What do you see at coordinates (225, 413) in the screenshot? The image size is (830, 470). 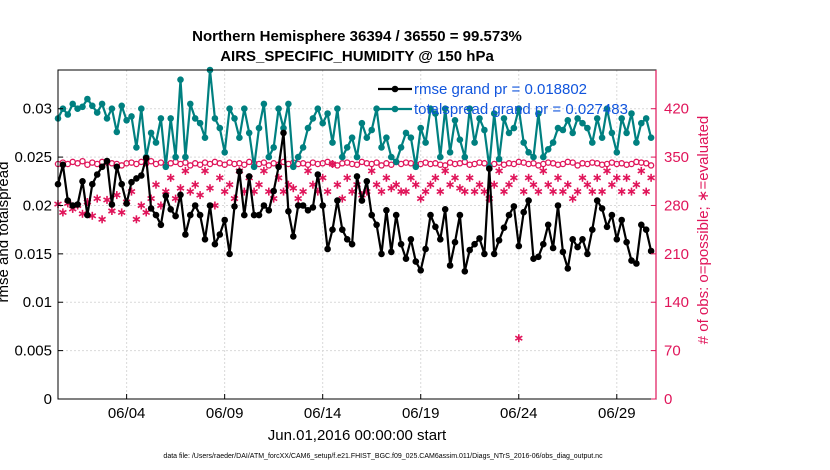 I see `x-tick-label: 06/09` at bounding box center [225, 413].